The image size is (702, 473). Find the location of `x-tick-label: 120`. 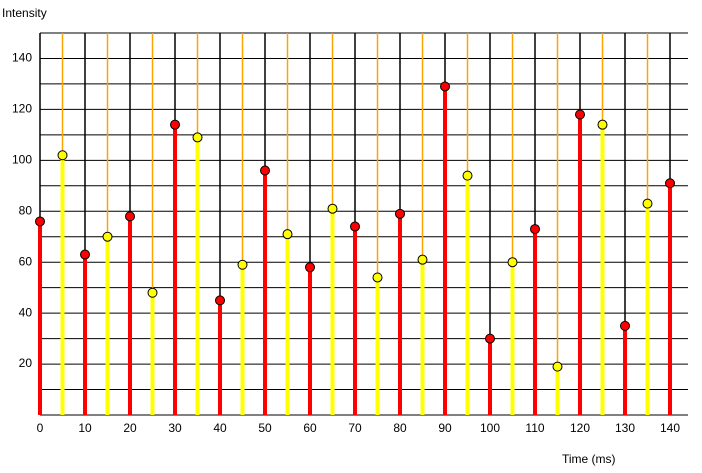

x-tick-label: 120 is located at coordinates (580, 428).